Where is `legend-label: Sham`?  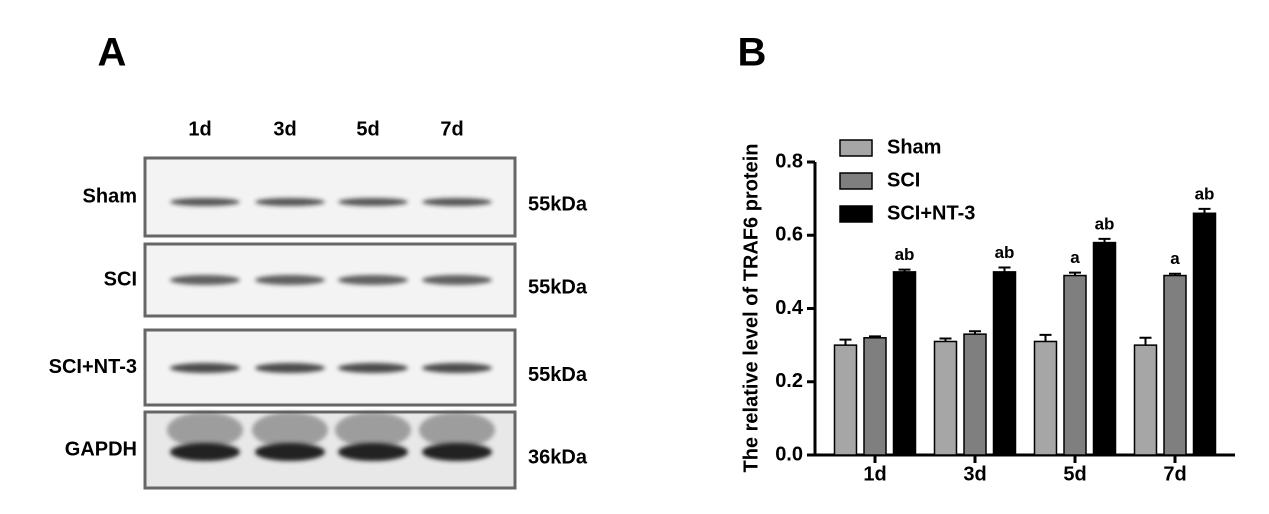
legend-label: Sham is located at coordinates (914, 147).